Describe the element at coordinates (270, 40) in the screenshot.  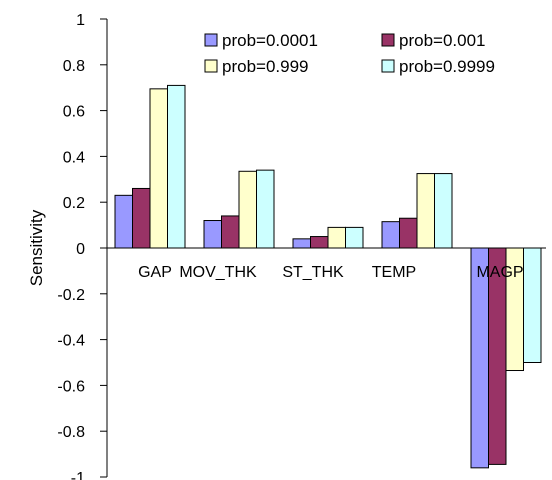
I see `legend-label: prob=0.0001` at that location.